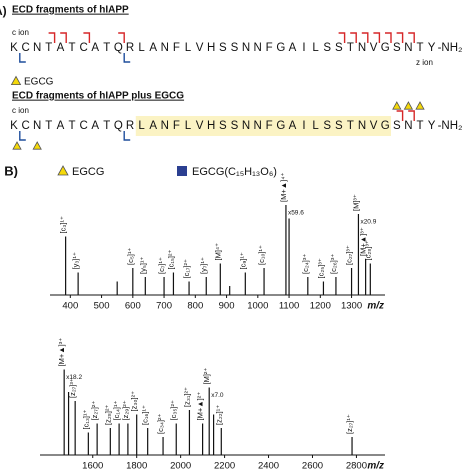  I want to click on peak-label: [y₃]¹⁺, so click(75, 260).